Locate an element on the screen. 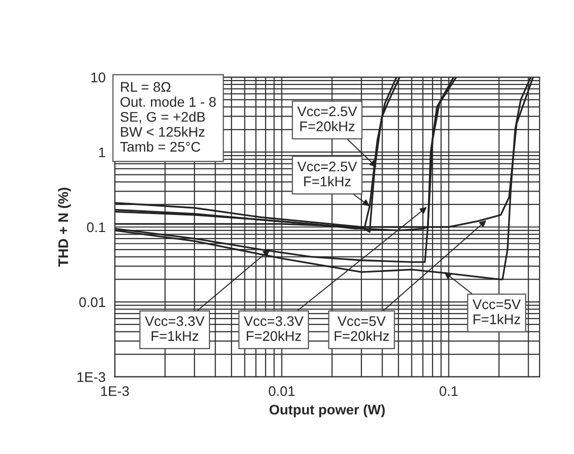 Image resolution: width=574 pixels, height=454 pixels. y-tick-label: 1E-3 is located at coordinates (91, 377).